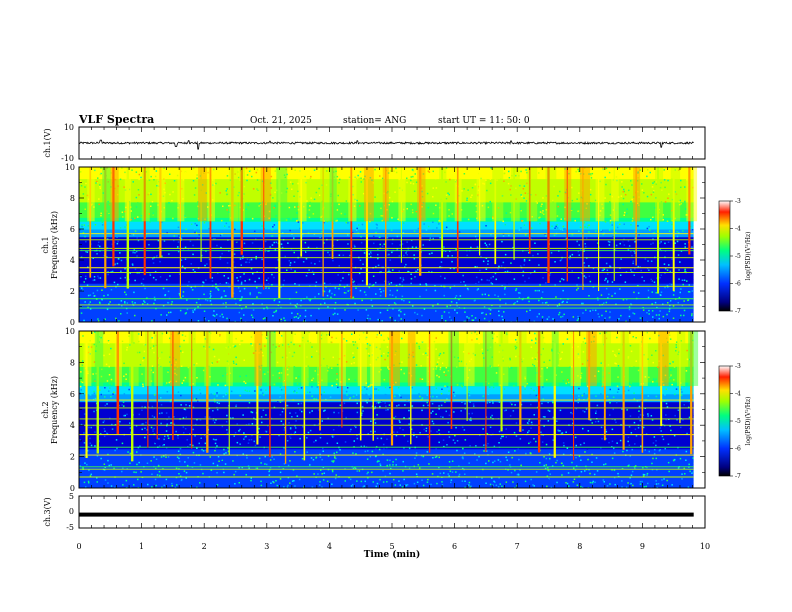  I want to click on ch2-spectrogram-freq-label: Frequency (kHz), so click(54, 410).